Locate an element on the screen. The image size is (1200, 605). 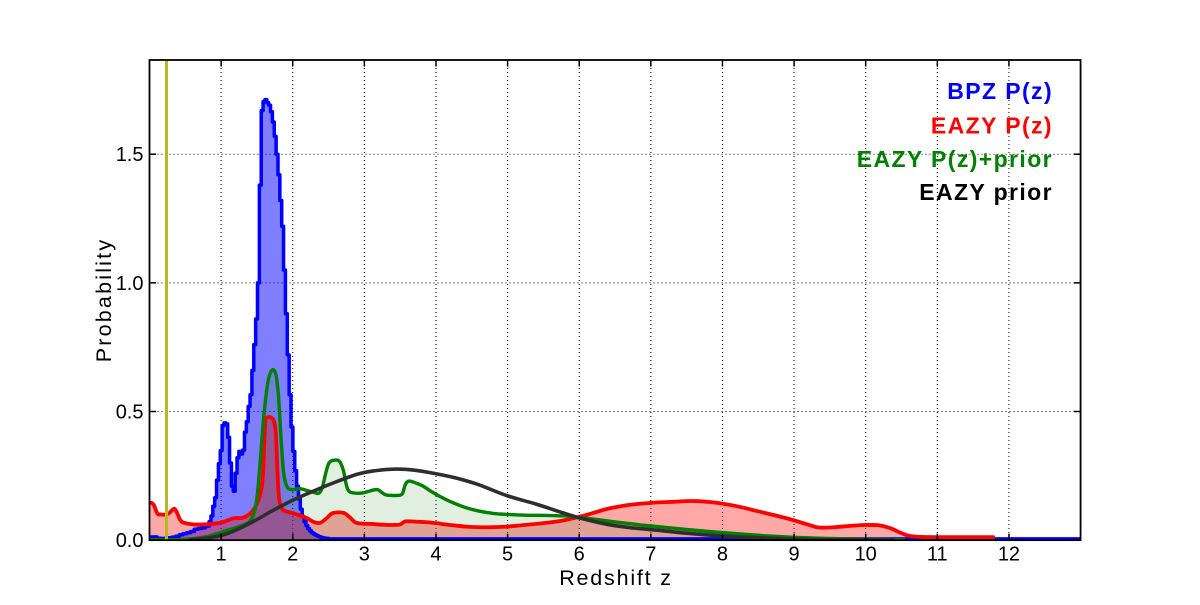
svg-text: 11 is located at coordinates (937, 555).